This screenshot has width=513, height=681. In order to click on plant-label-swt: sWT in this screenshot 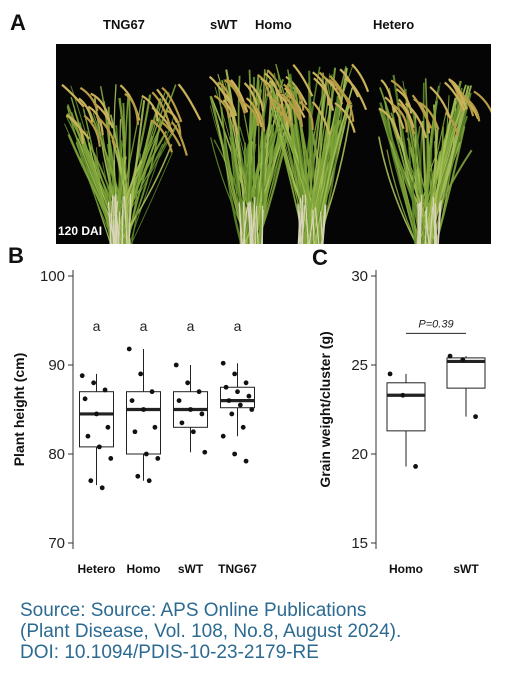, I will do `click(224, 24)`.